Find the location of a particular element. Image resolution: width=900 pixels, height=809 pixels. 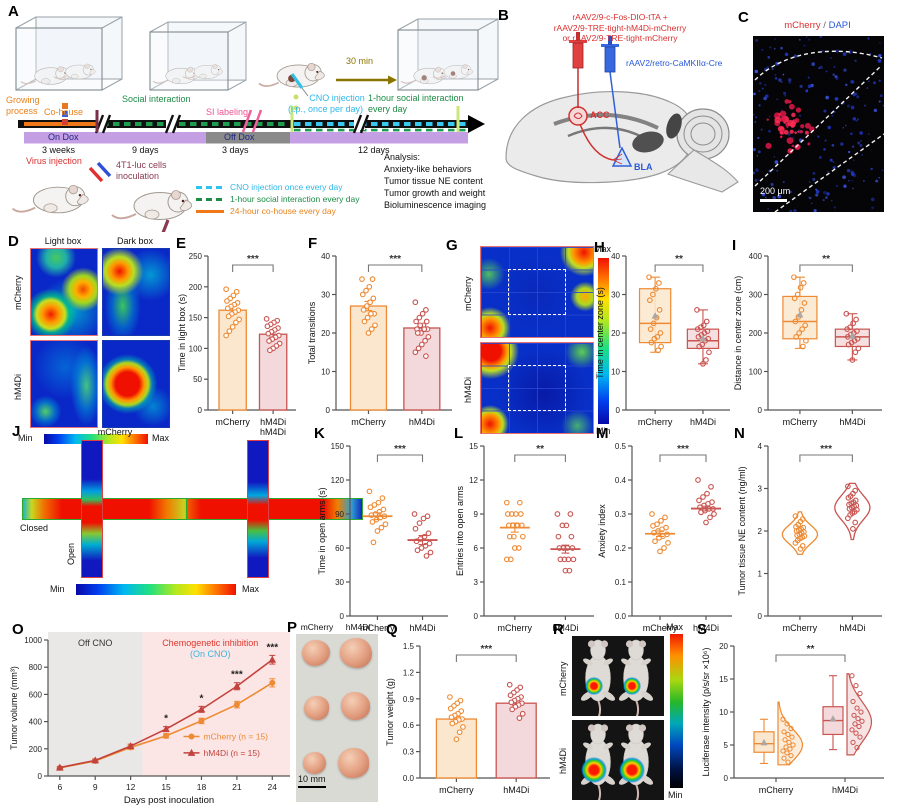

j-colorbar-min: Min is located at coordinates (57, 589).